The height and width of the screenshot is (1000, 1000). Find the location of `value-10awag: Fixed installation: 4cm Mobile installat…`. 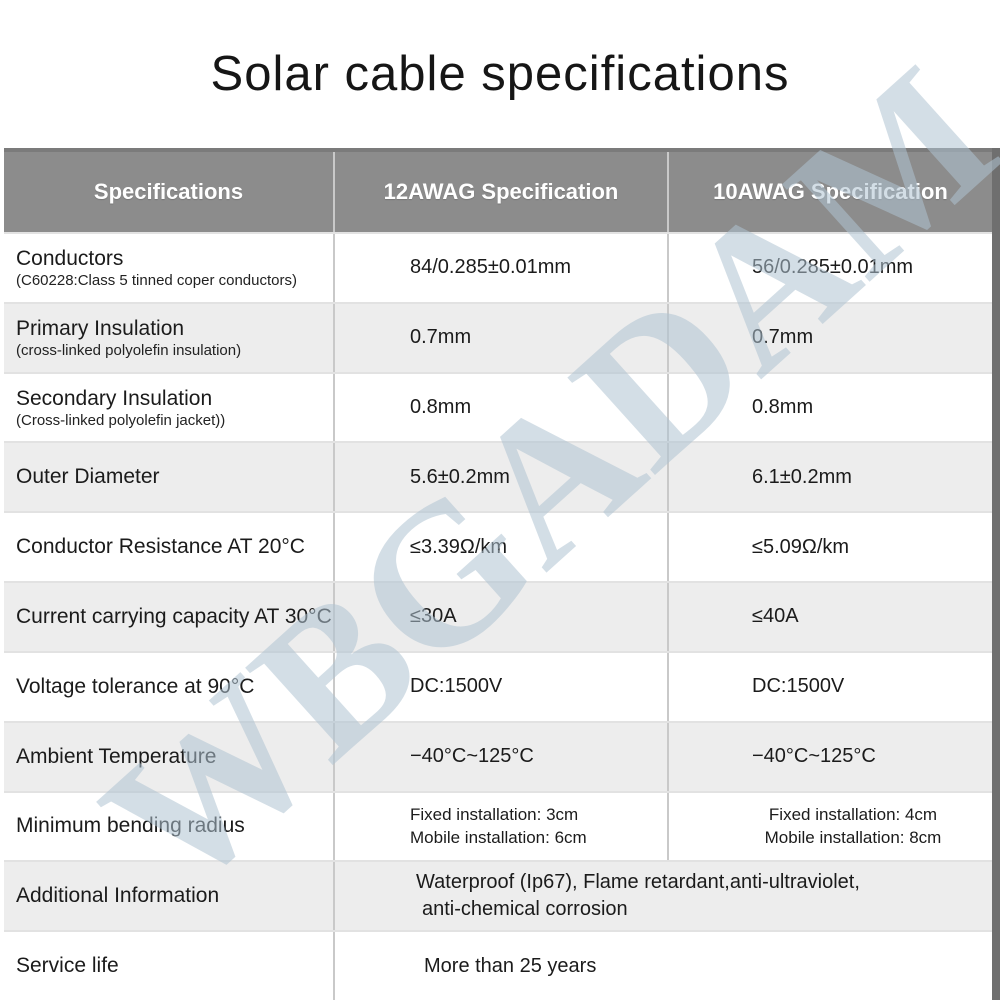

value-10awag: Fixed installation: 4cm Mobile installat… is located at coordinates (829, 826).